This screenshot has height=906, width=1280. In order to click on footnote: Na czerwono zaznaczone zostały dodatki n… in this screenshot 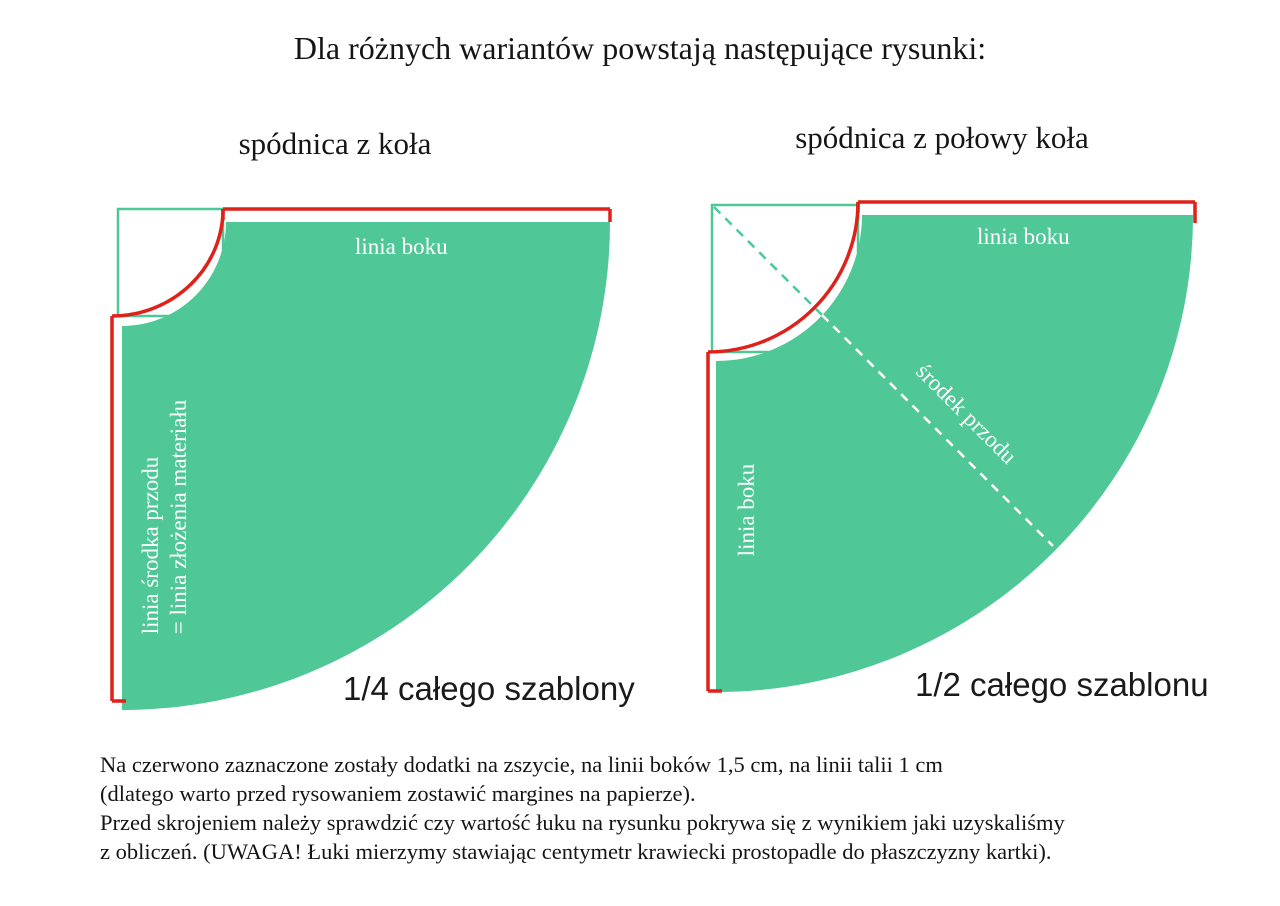, I will do `click(582, 808)`.